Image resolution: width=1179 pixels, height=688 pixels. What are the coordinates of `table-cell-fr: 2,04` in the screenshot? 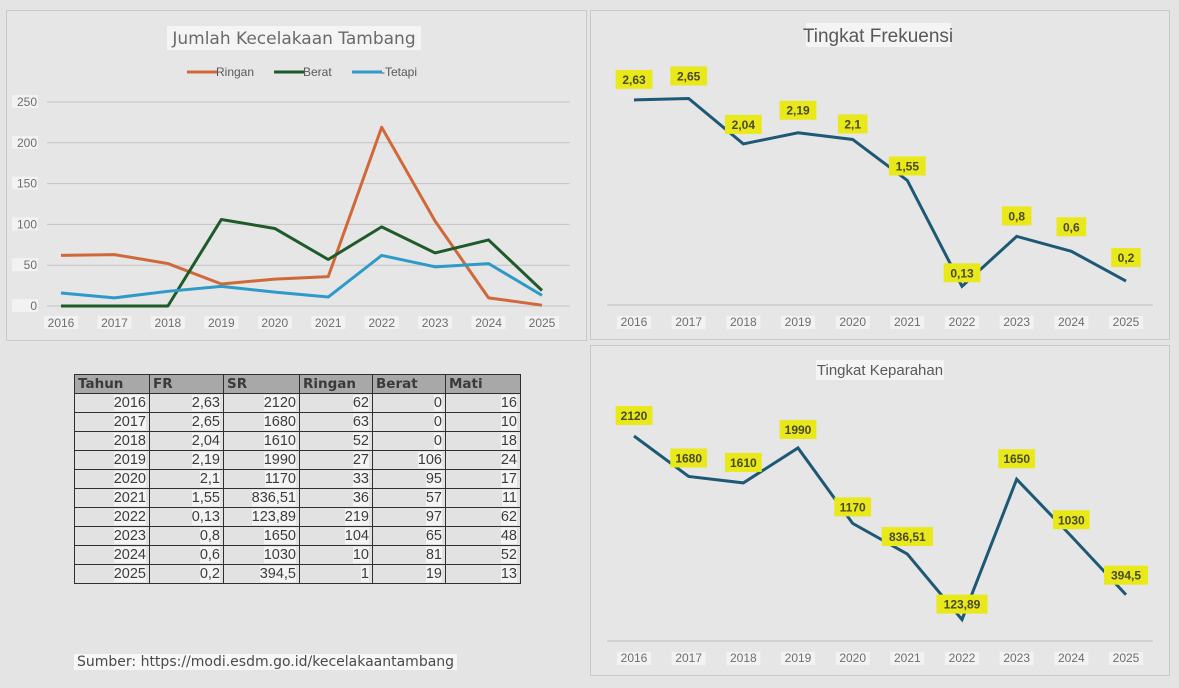 It's located at (186, 441).